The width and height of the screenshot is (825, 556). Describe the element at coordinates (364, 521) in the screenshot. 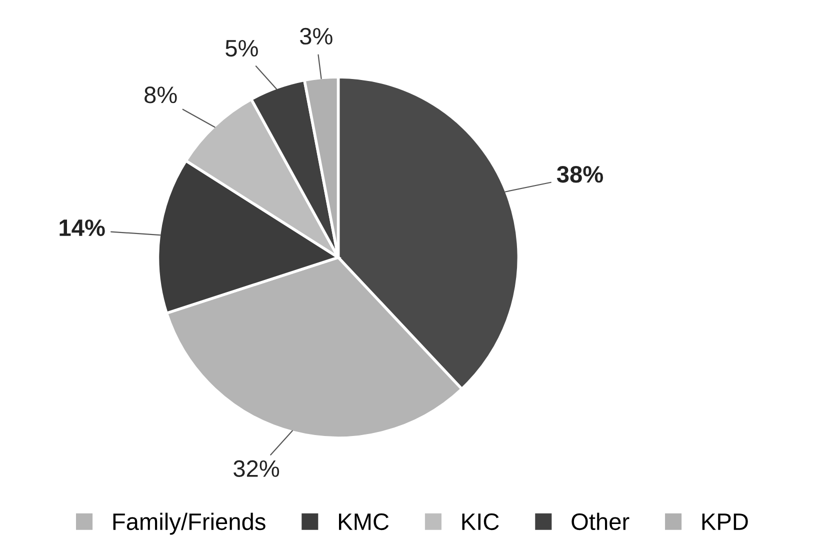

I see `legend-label: KMC` at that location.